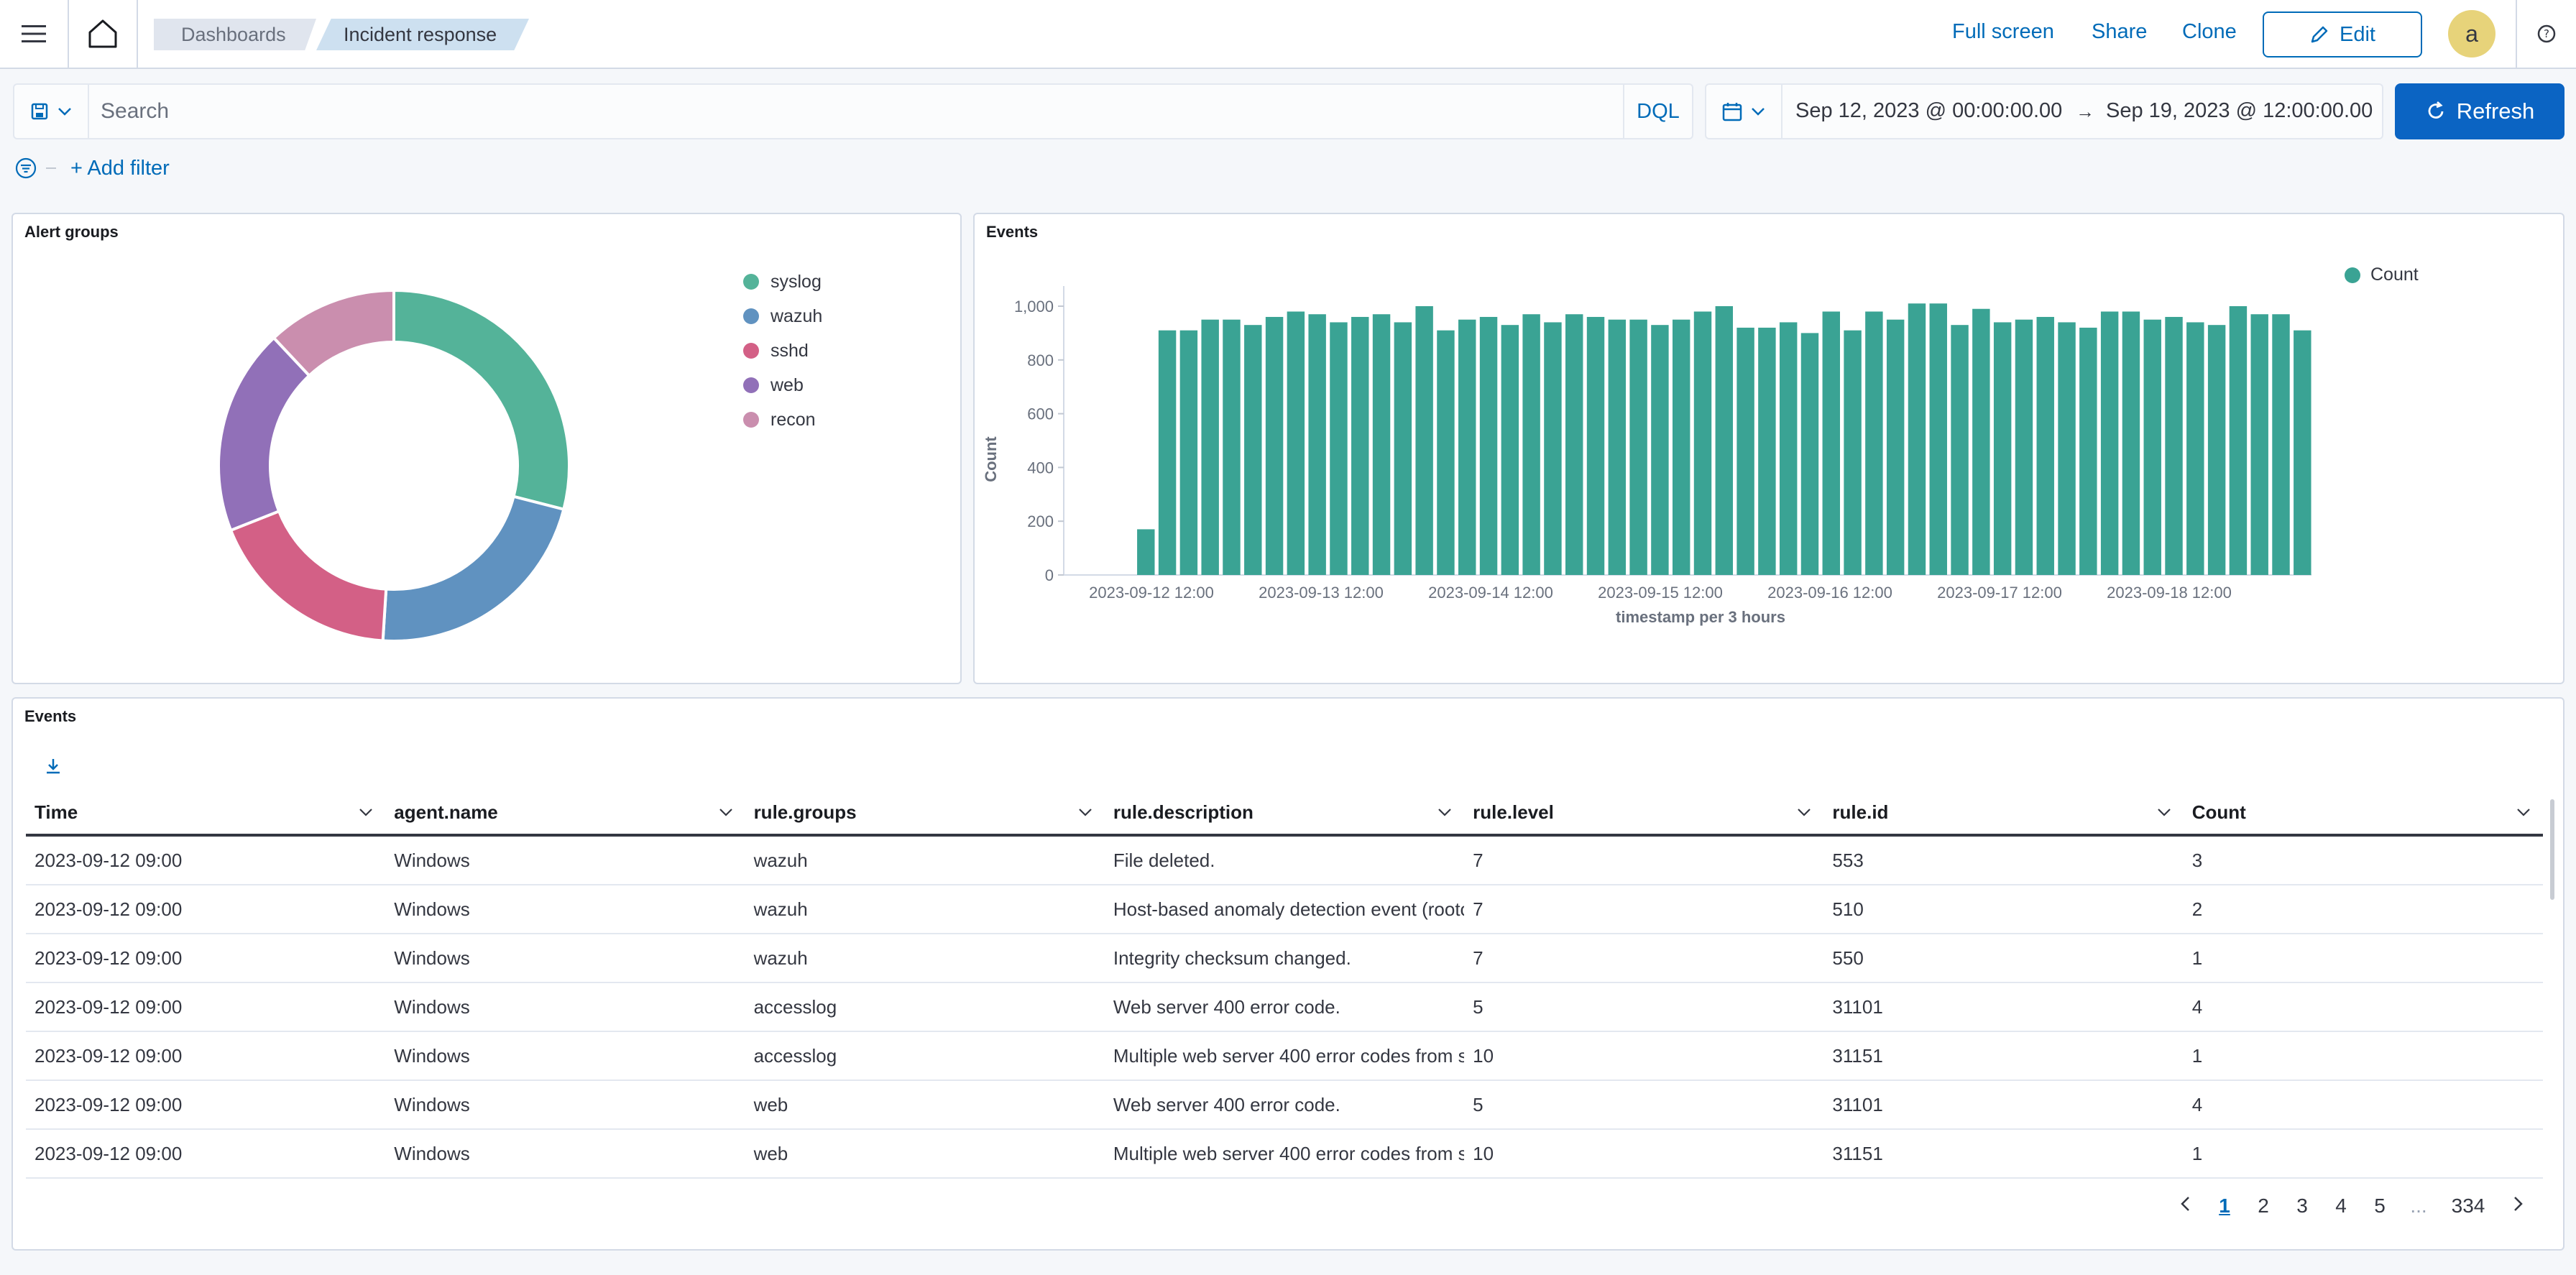  I want to click on clone-link: Clone, so click(2209, 31).